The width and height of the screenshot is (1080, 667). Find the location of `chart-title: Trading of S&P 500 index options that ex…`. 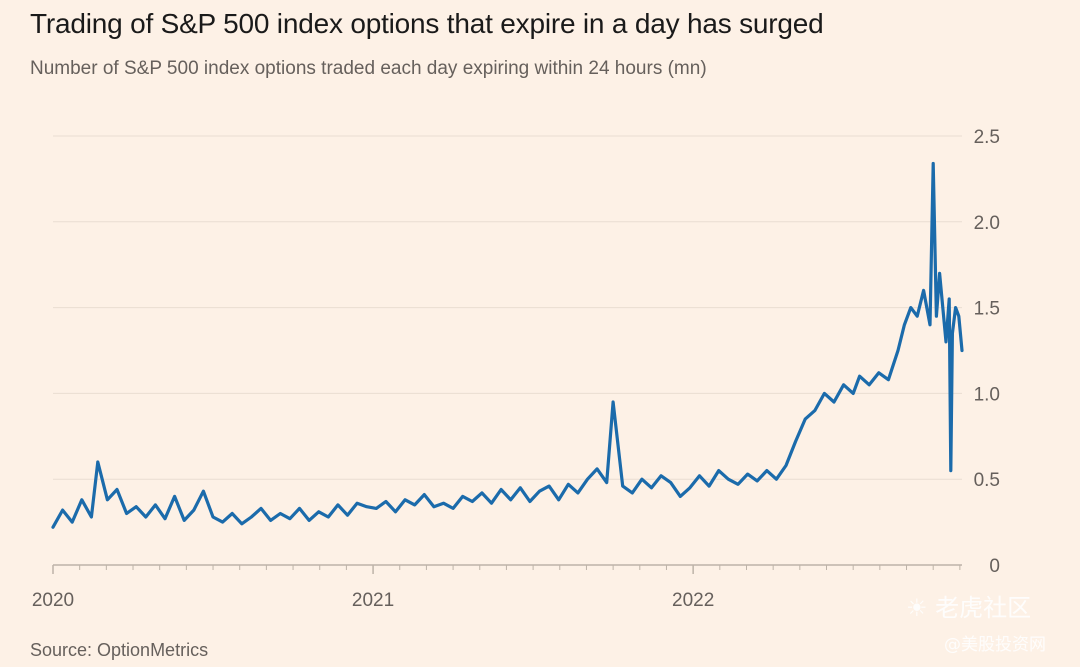

chart-title: Trading of S&P 500 index options that ex… is located at coordinates (427, 23).